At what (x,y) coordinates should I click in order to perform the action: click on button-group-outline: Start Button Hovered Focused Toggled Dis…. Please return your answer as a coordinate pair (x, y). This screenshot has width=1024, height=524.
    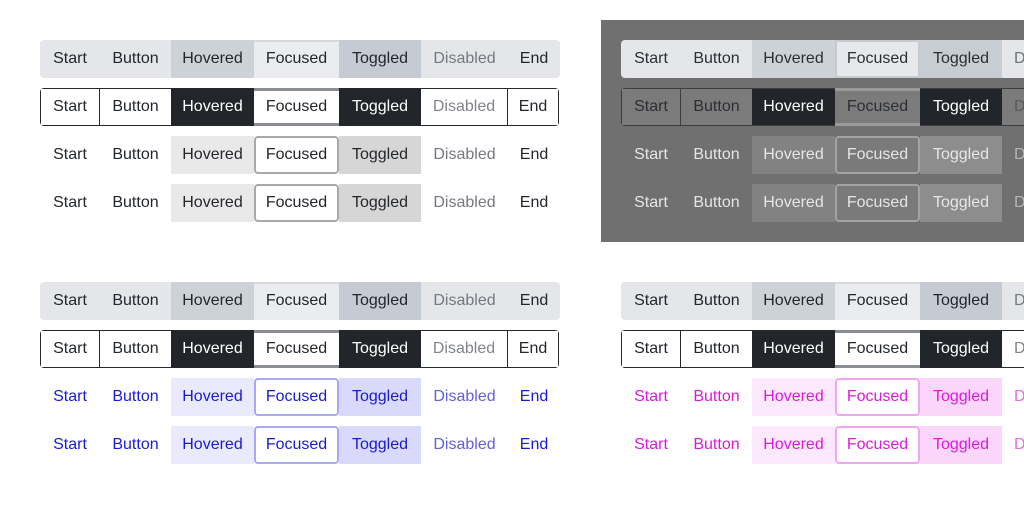
    Looking at the image, I should click on (299, 107).